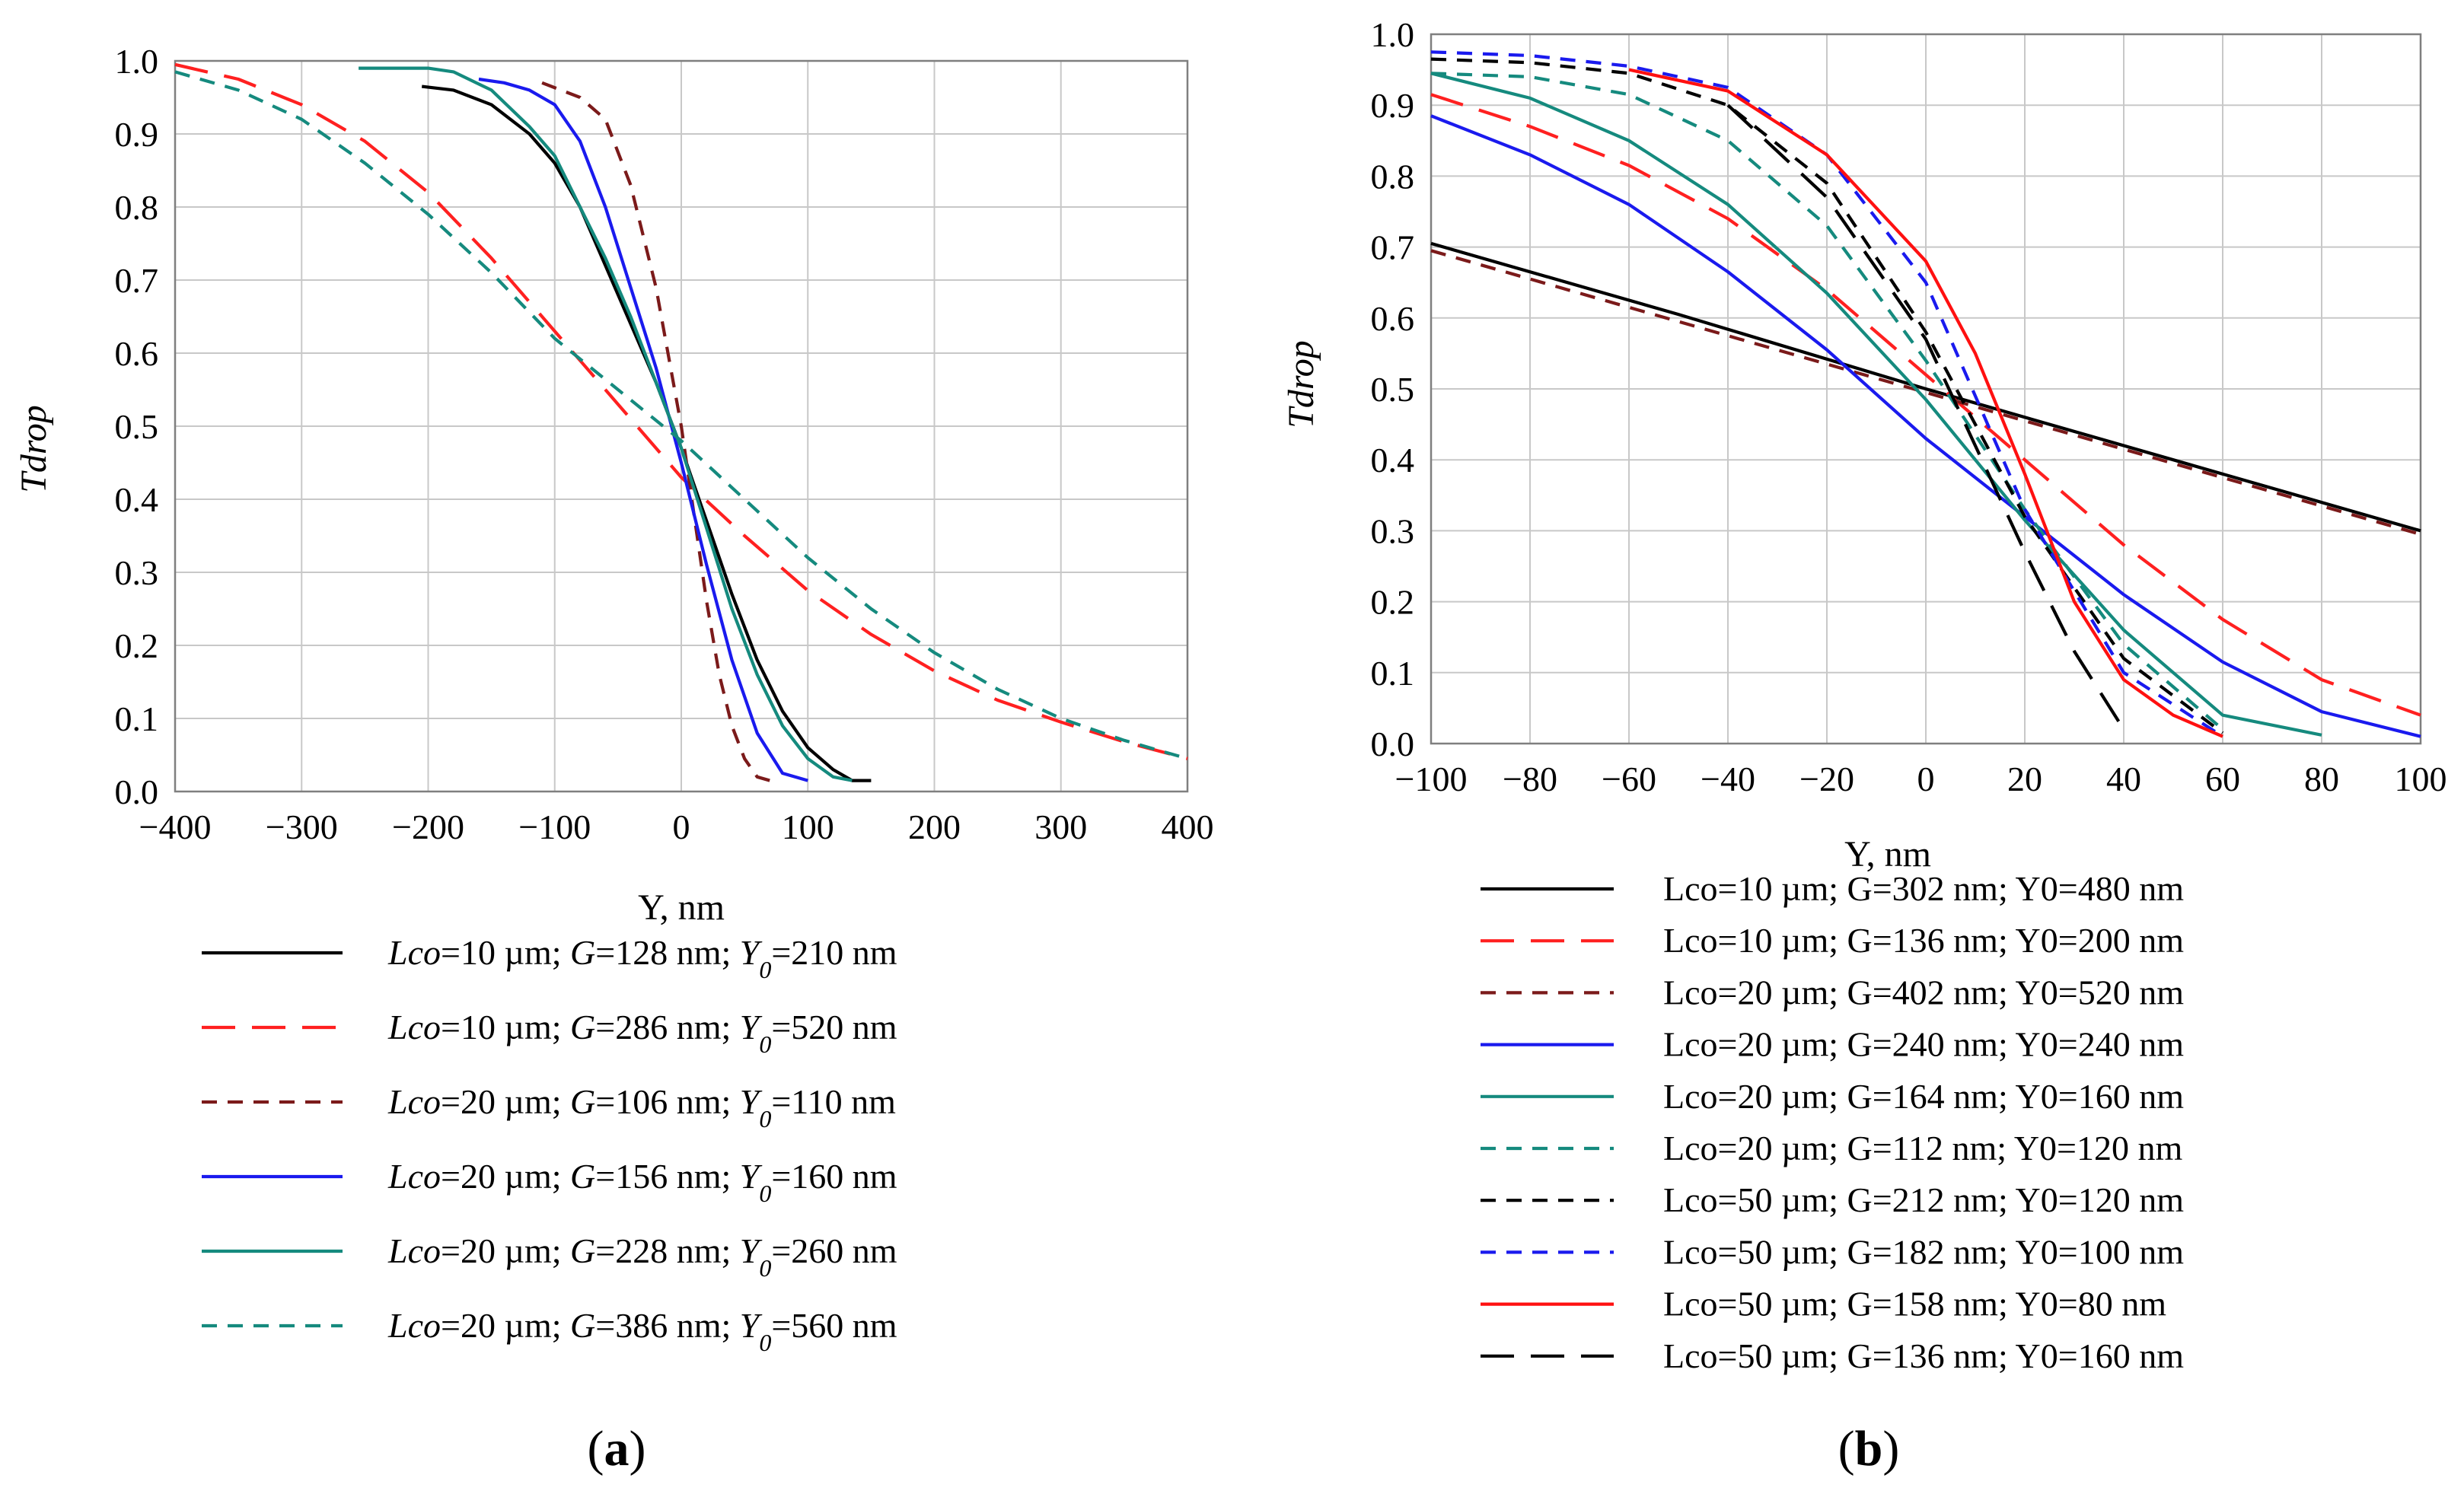 This screenshot has height=1497, width=2464. What do you see at coordinates (1888, 854) in the screenshot?
I see `x-axis-title-b: Y, nm` at bounding box center [1888, 854].